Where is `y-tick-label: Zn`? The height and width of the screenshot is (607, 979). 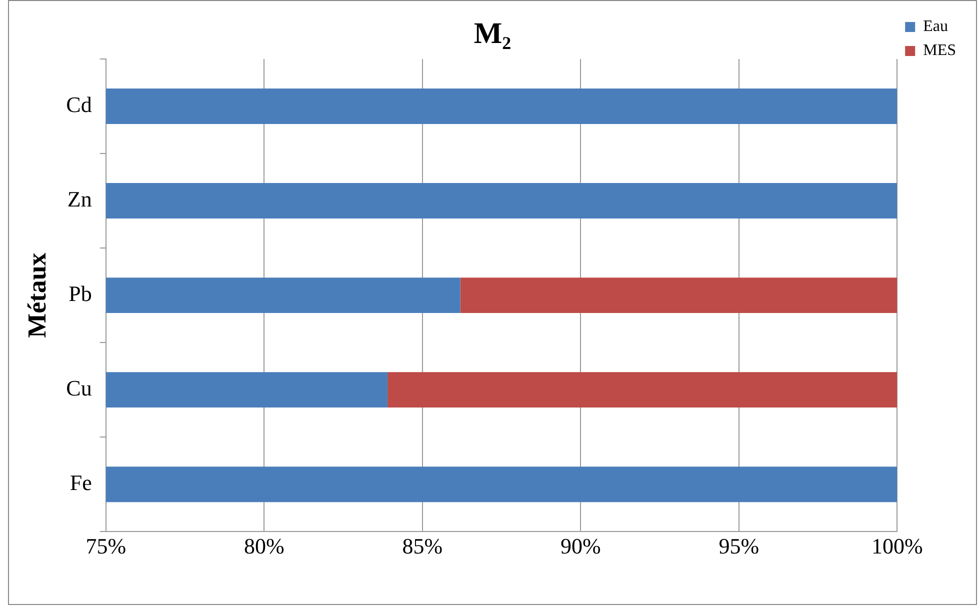
y-tick-label: Zn is located at coordinates (79, 199).